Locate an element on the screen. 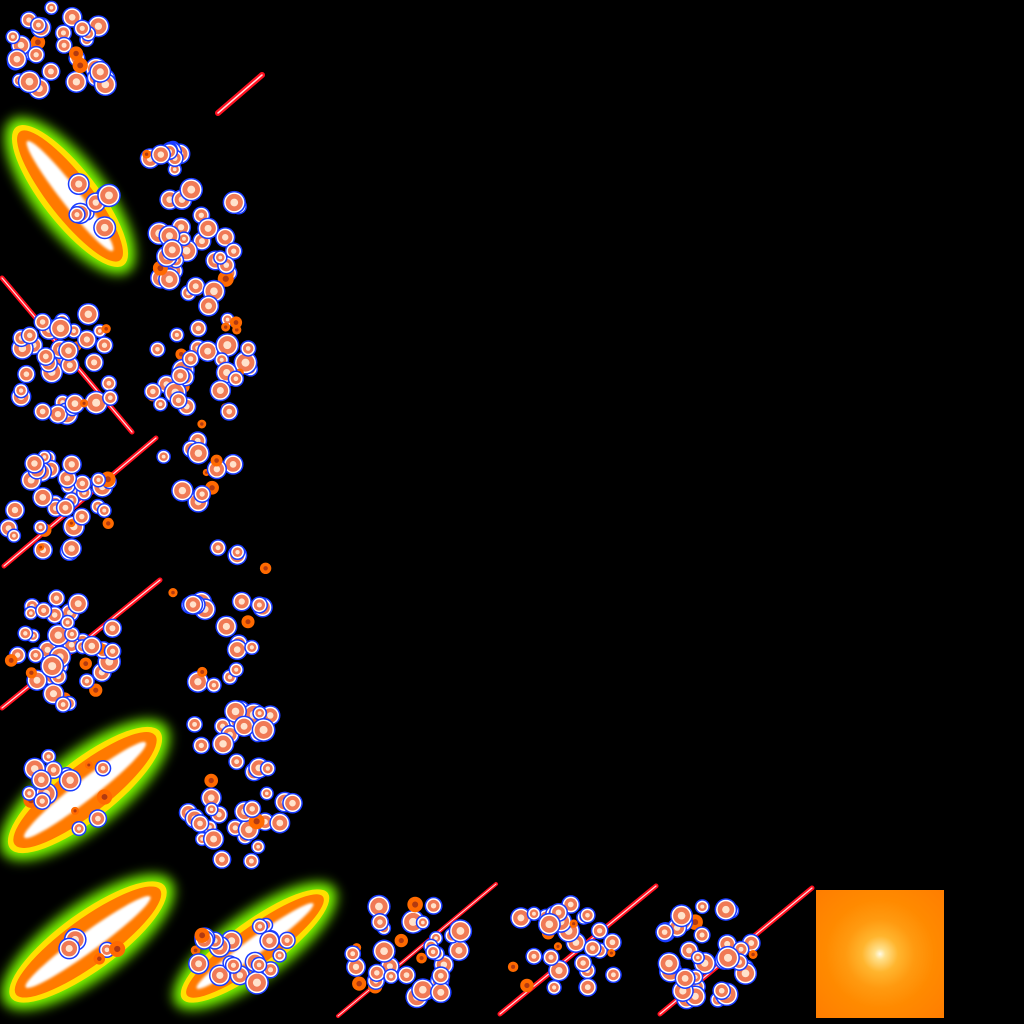  red-slash-sprite is located at coordinates (417, 950).